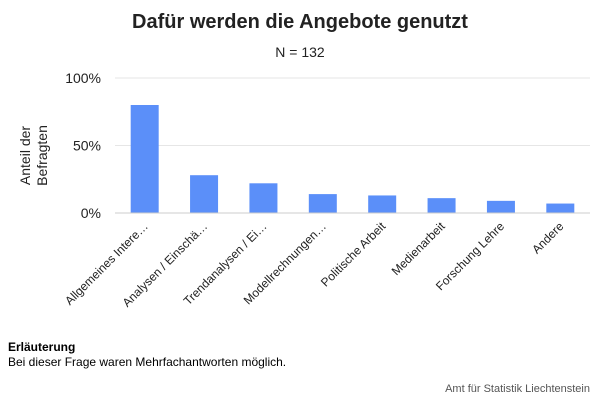 The height and width of the screenshot is (400, 600). I want to click on y-tick-label: 50%, so click(87, 146).